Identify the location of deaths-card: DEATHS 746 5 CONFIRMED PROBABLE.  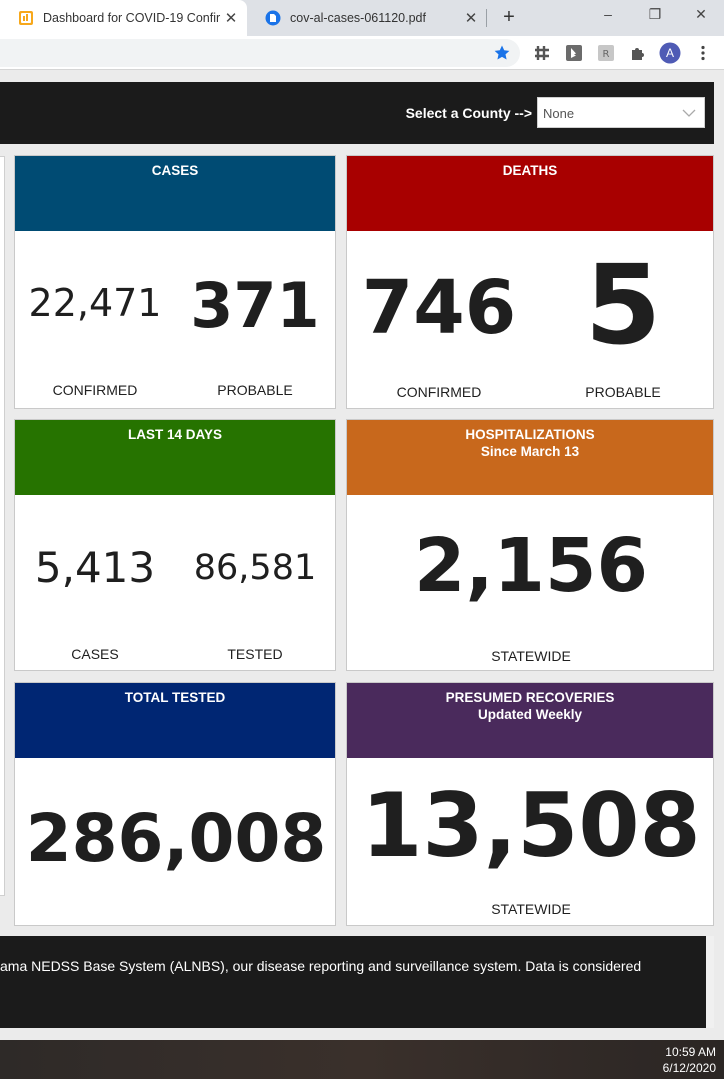
(530, 282).